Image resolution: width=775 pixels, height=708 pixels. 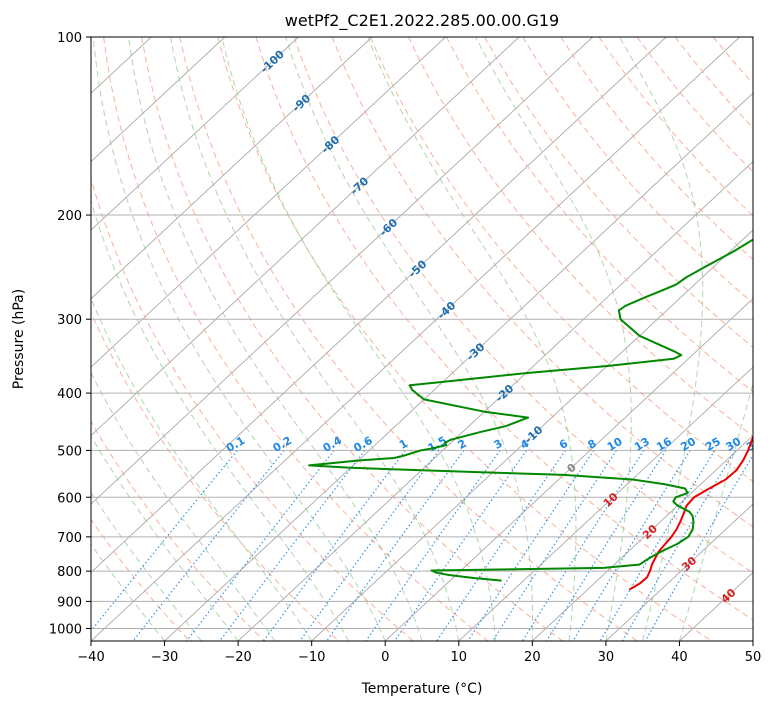 I want to click on x-axis: −40 −30 −20 −10 0 10 20 30 40 50, so click(x=419, y=653).